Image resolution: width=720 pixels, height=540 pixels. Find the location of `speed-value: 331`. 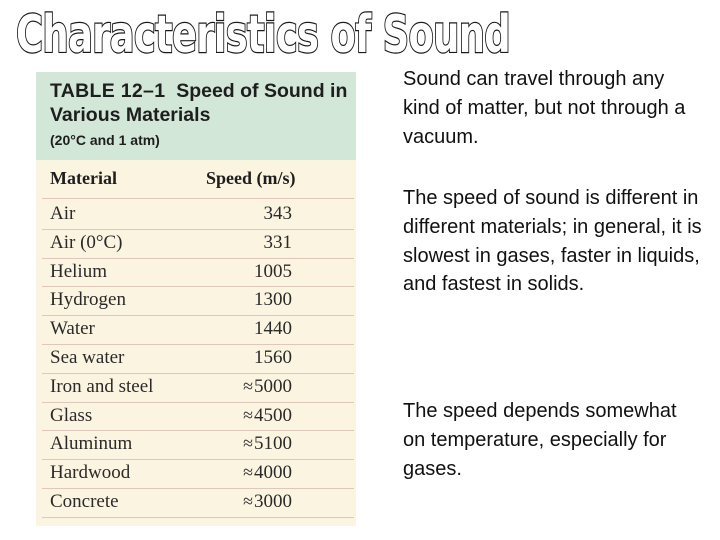

speed-value: 331 is located at coordinates (278, 242).